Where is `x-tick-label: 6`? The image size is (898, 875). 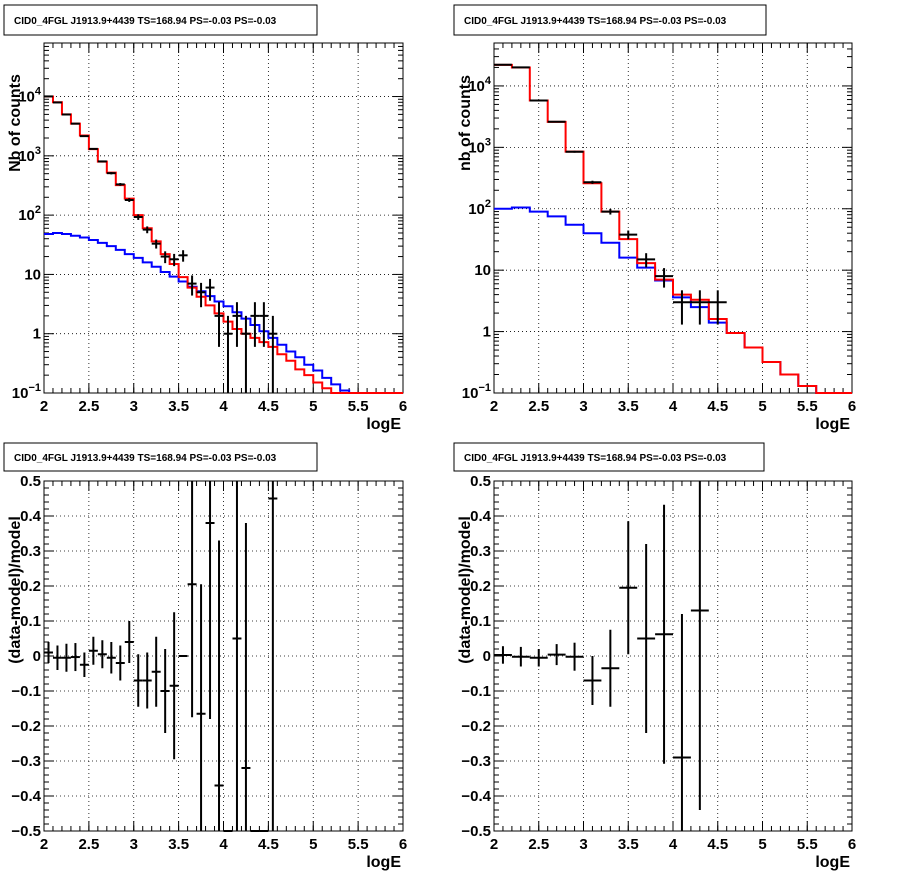
x-tick-label: 6 is located at coordinates (403, 844).